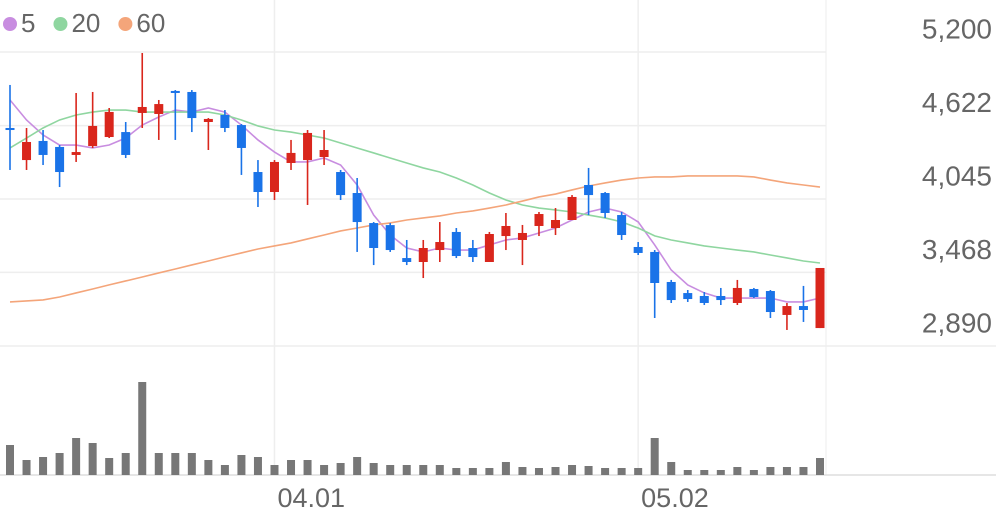 This screenshot has height=519, width=996. What do you see at coordinates (957, 322) in the screenshot?
I see `y-tick-label: 2,890` at bounding box center [957, 322].